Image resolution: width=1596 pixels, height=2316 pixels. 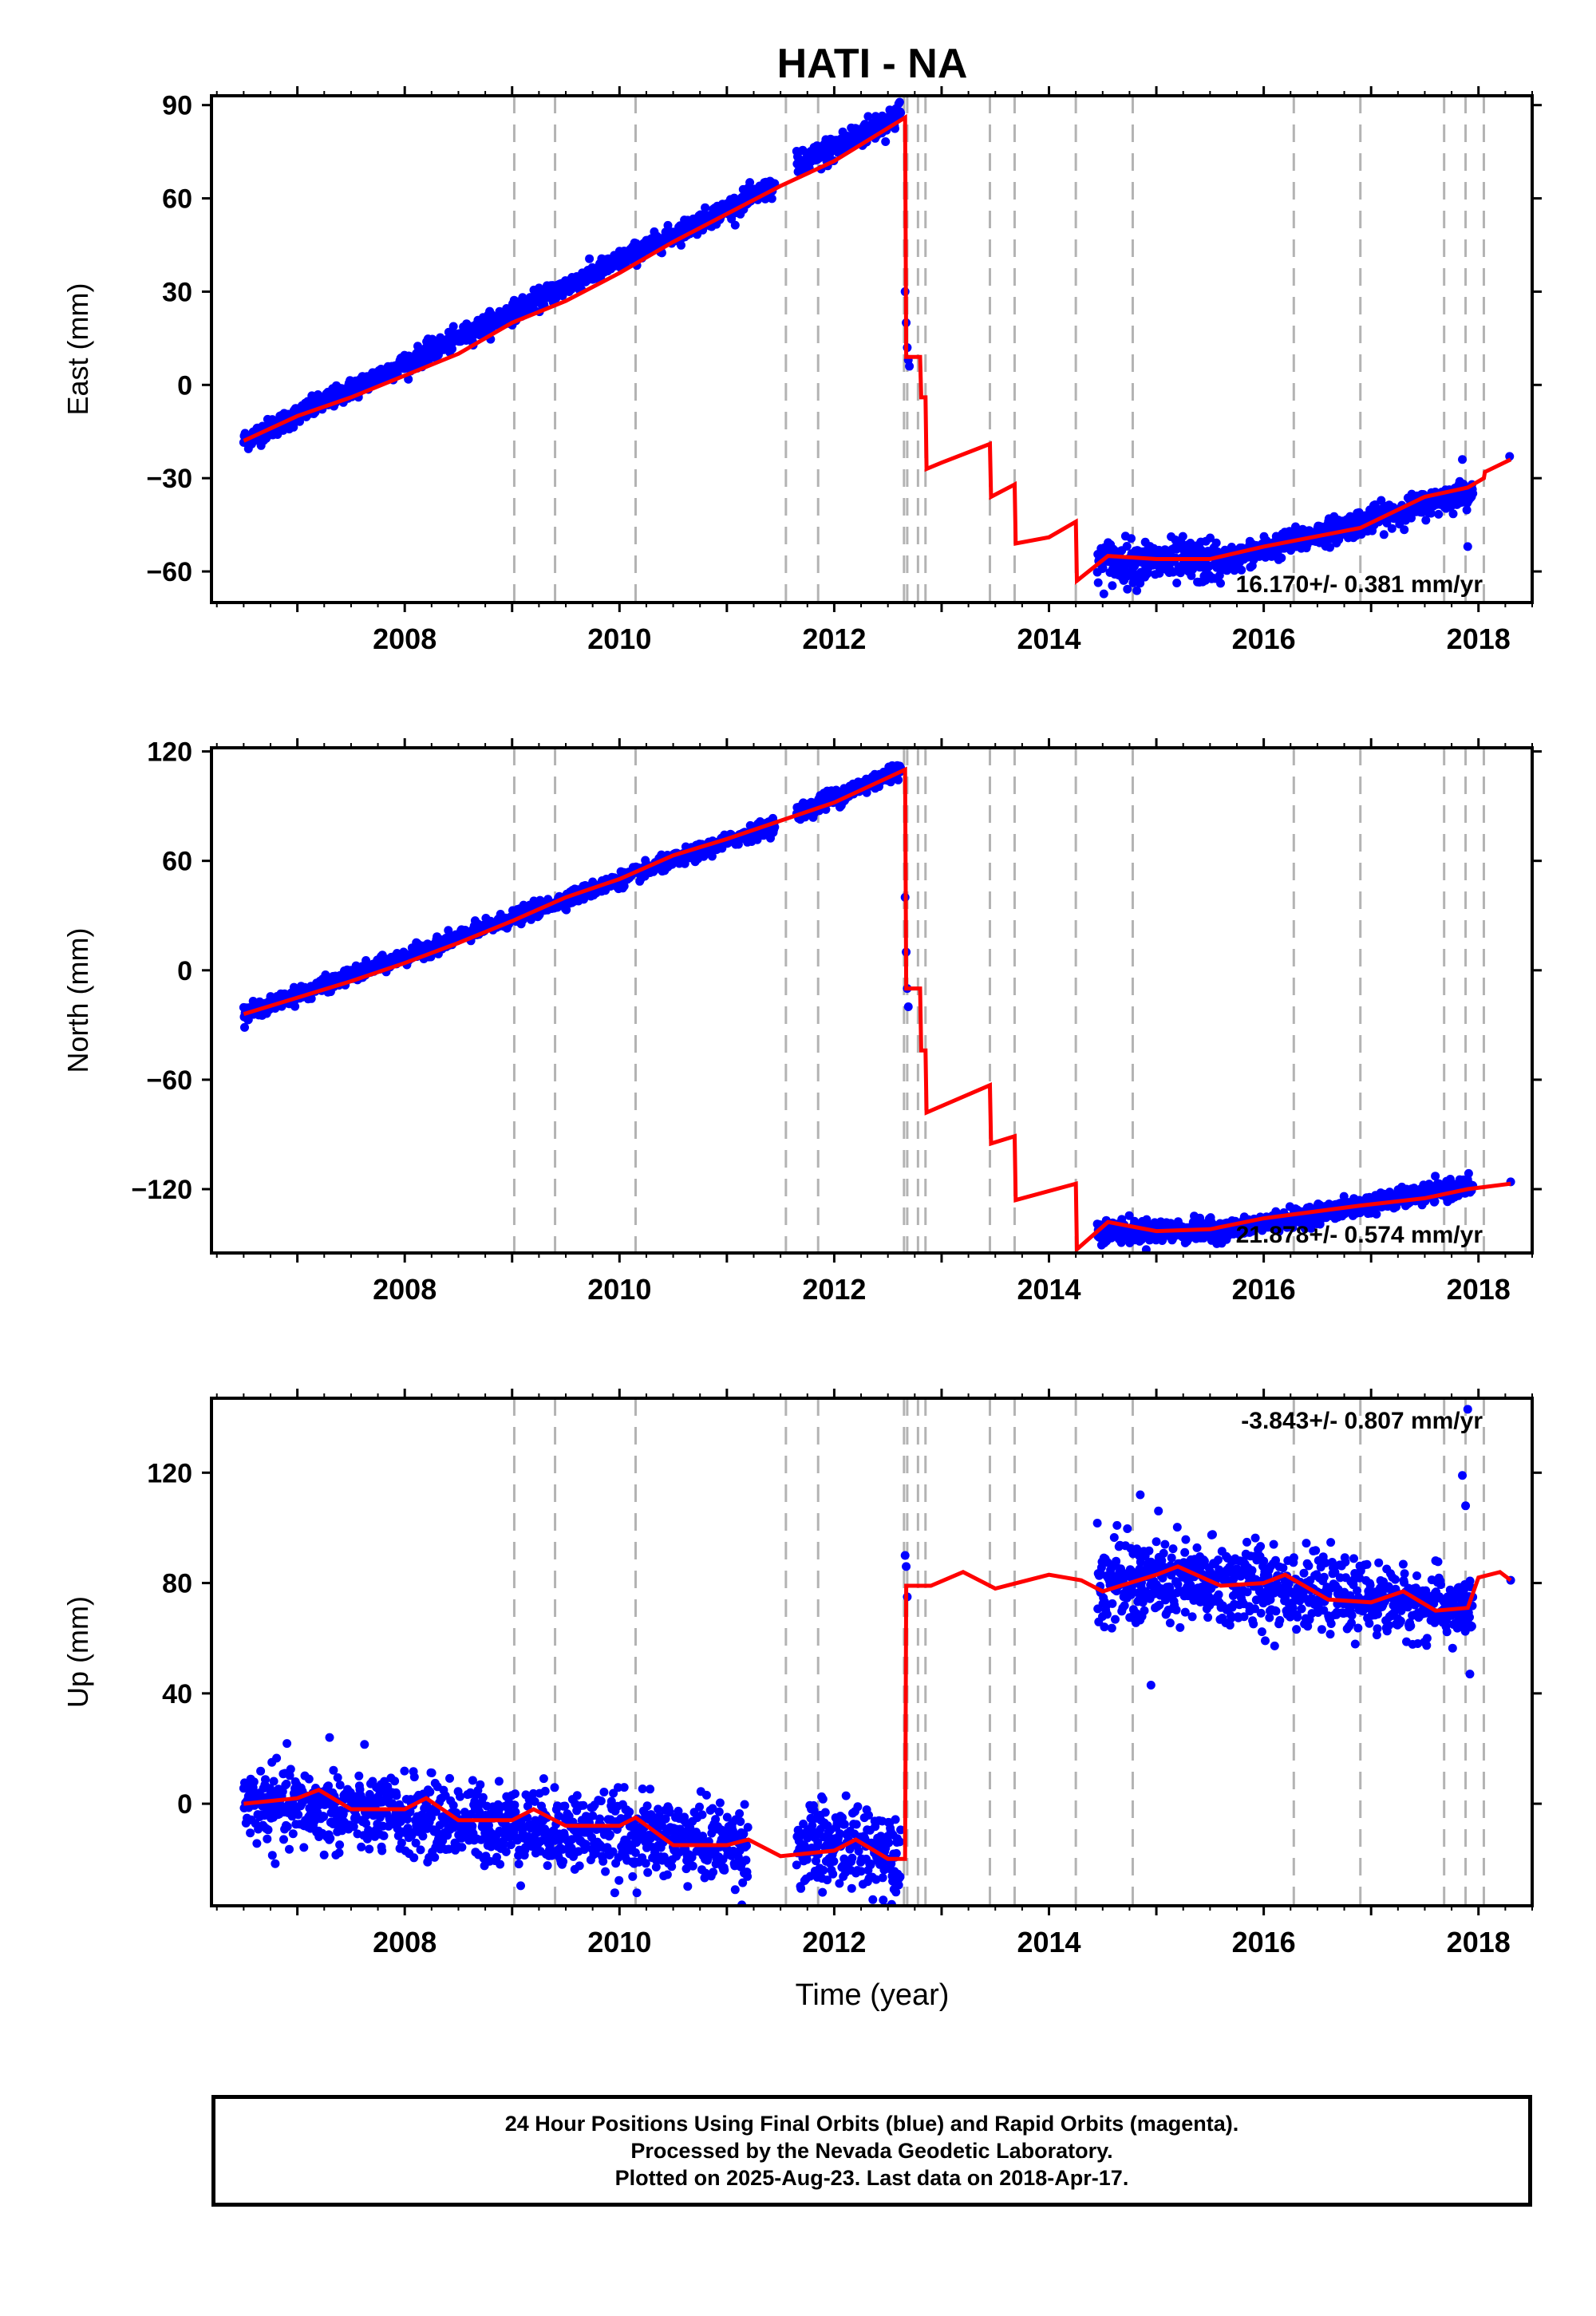 I want to click on north-x-tick-label: 2016, so click(x=1264, y=1289).